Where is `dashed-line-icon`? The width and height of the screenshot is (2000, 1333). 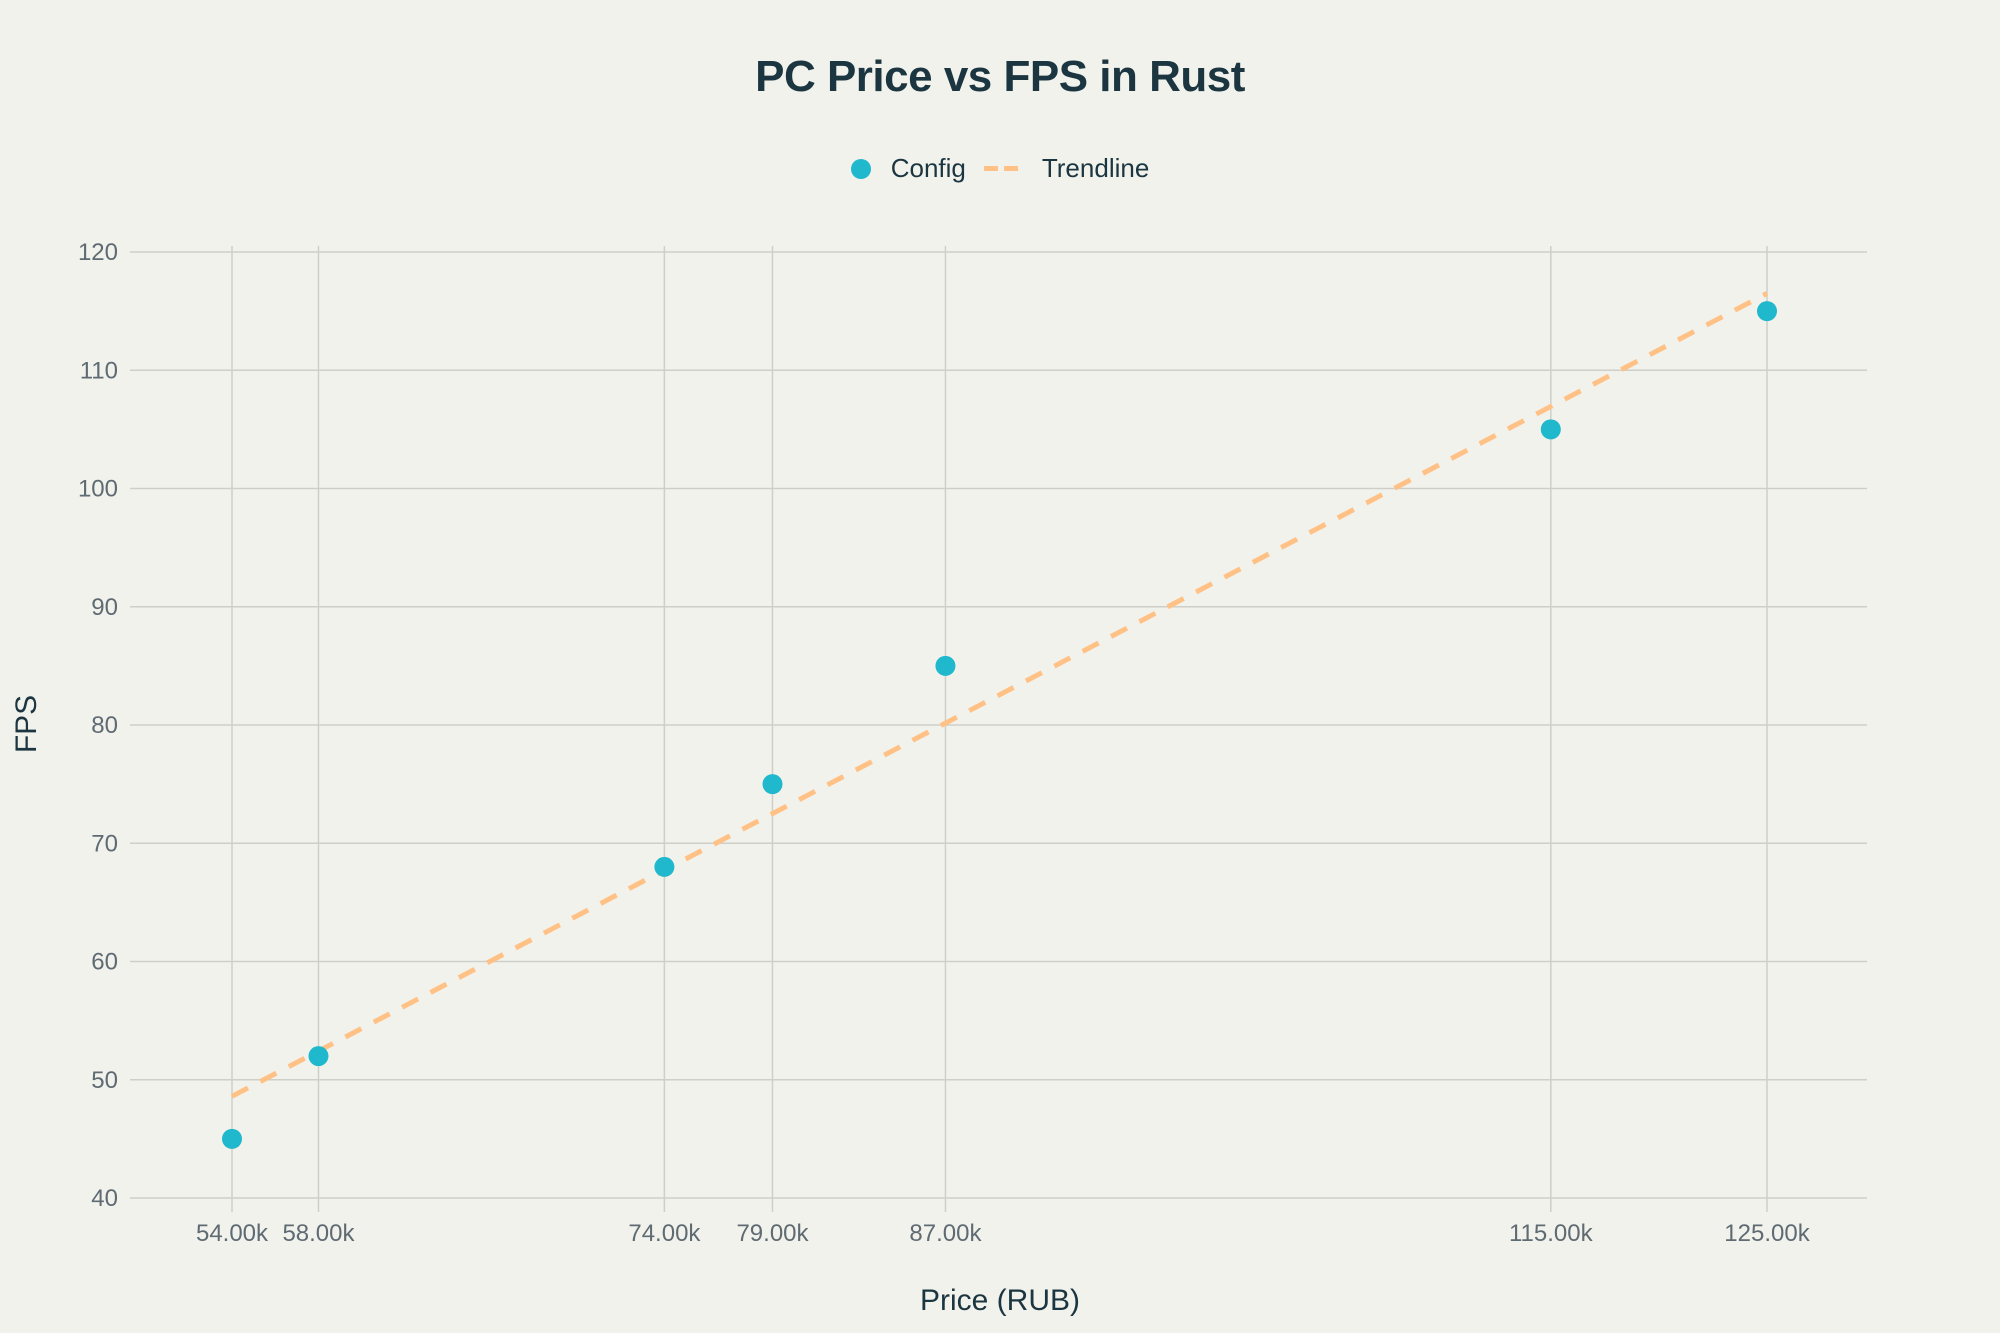 dashed-line-icon is located at coordinates (1004, 168).